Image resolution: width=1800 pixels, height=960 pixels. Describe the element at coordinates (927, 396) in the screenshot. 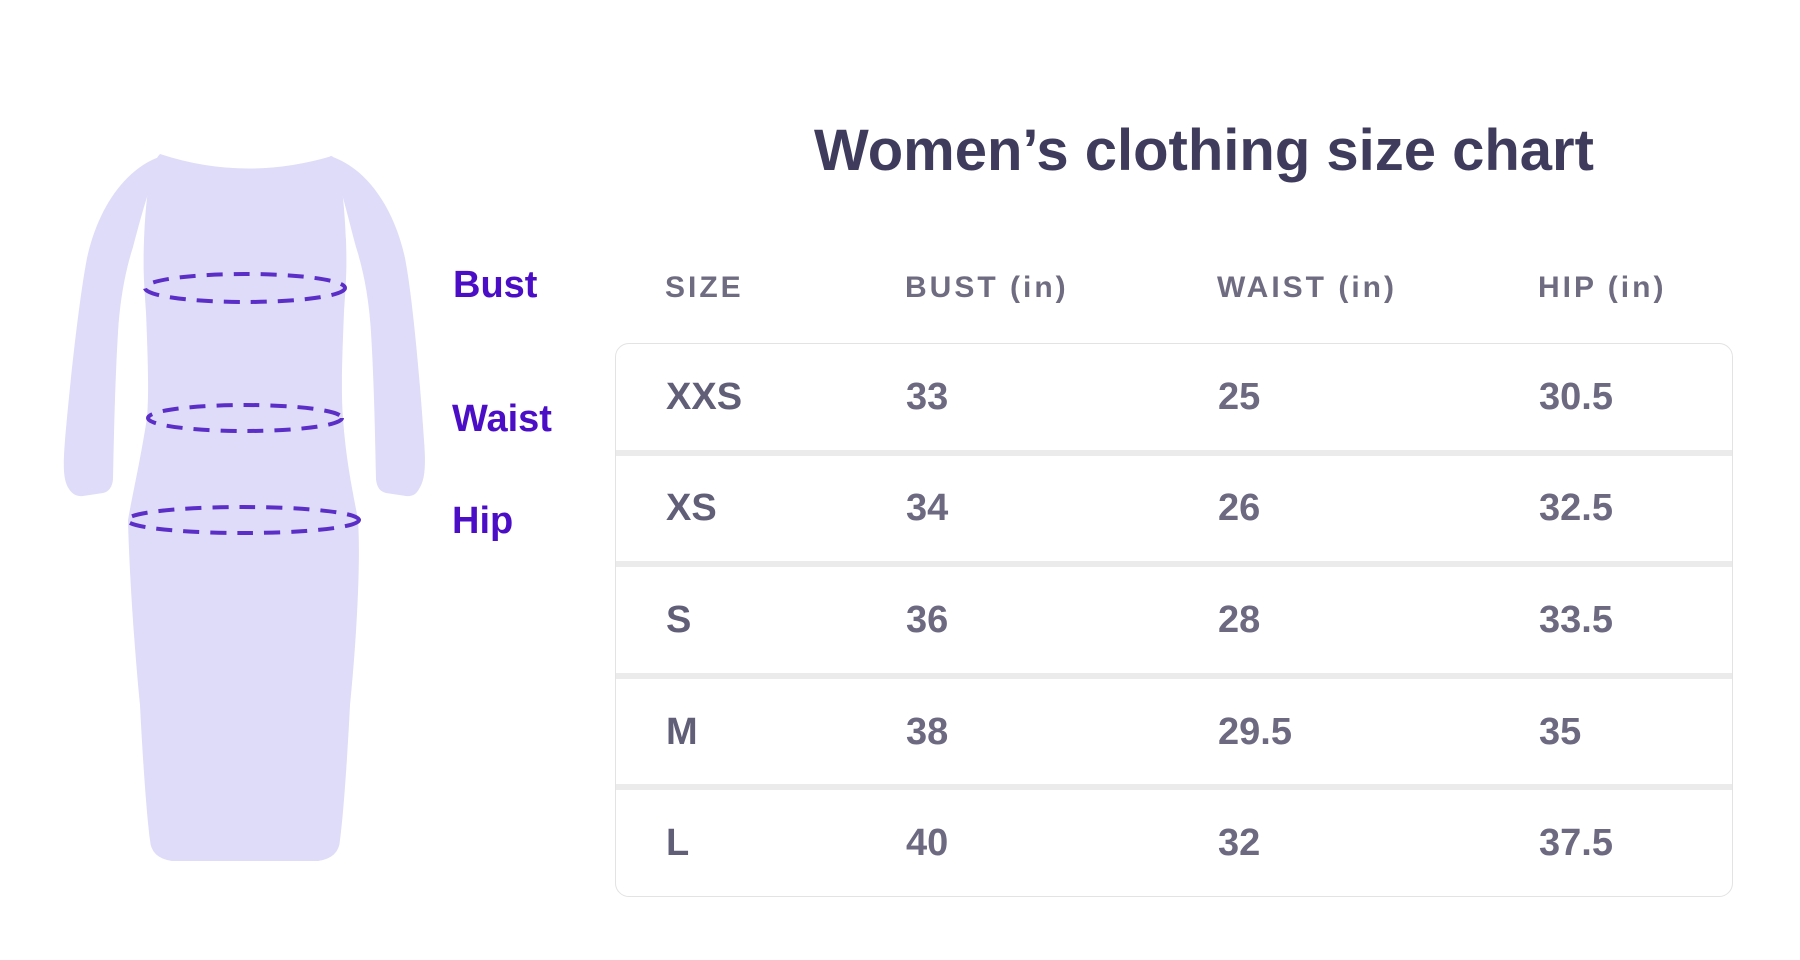

I see `bust-cell: 33` at that location.